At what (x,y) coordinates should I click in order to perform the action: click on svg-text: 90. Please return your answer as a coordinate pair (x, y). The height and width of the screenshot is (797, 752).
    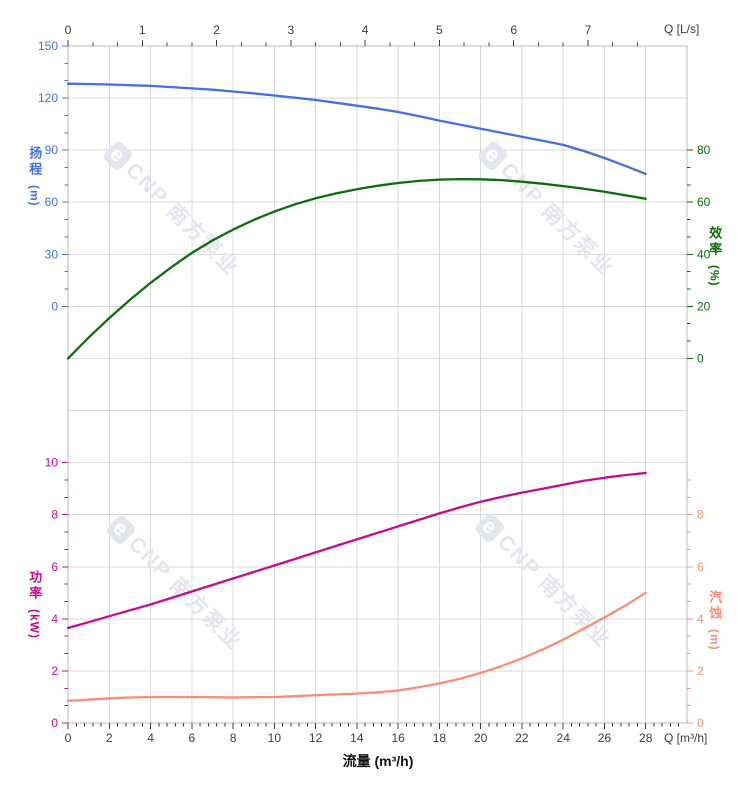
    Looking at the image, I should click on (52, 150).